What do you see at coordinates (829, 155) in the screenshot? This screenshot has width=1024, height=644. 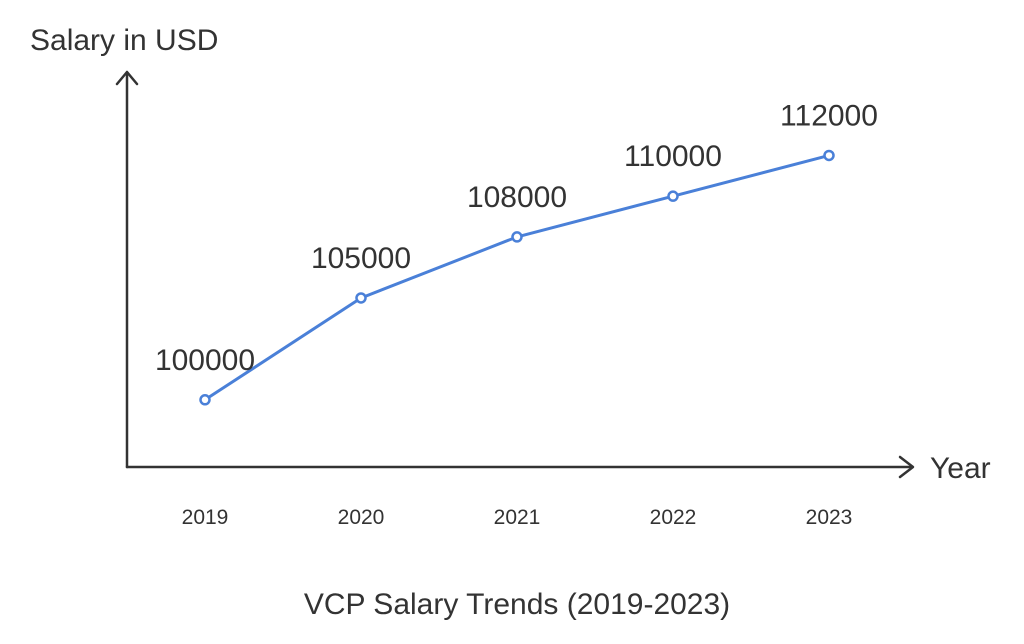 I see `data-point-2023` at bounding box center [829, 155].